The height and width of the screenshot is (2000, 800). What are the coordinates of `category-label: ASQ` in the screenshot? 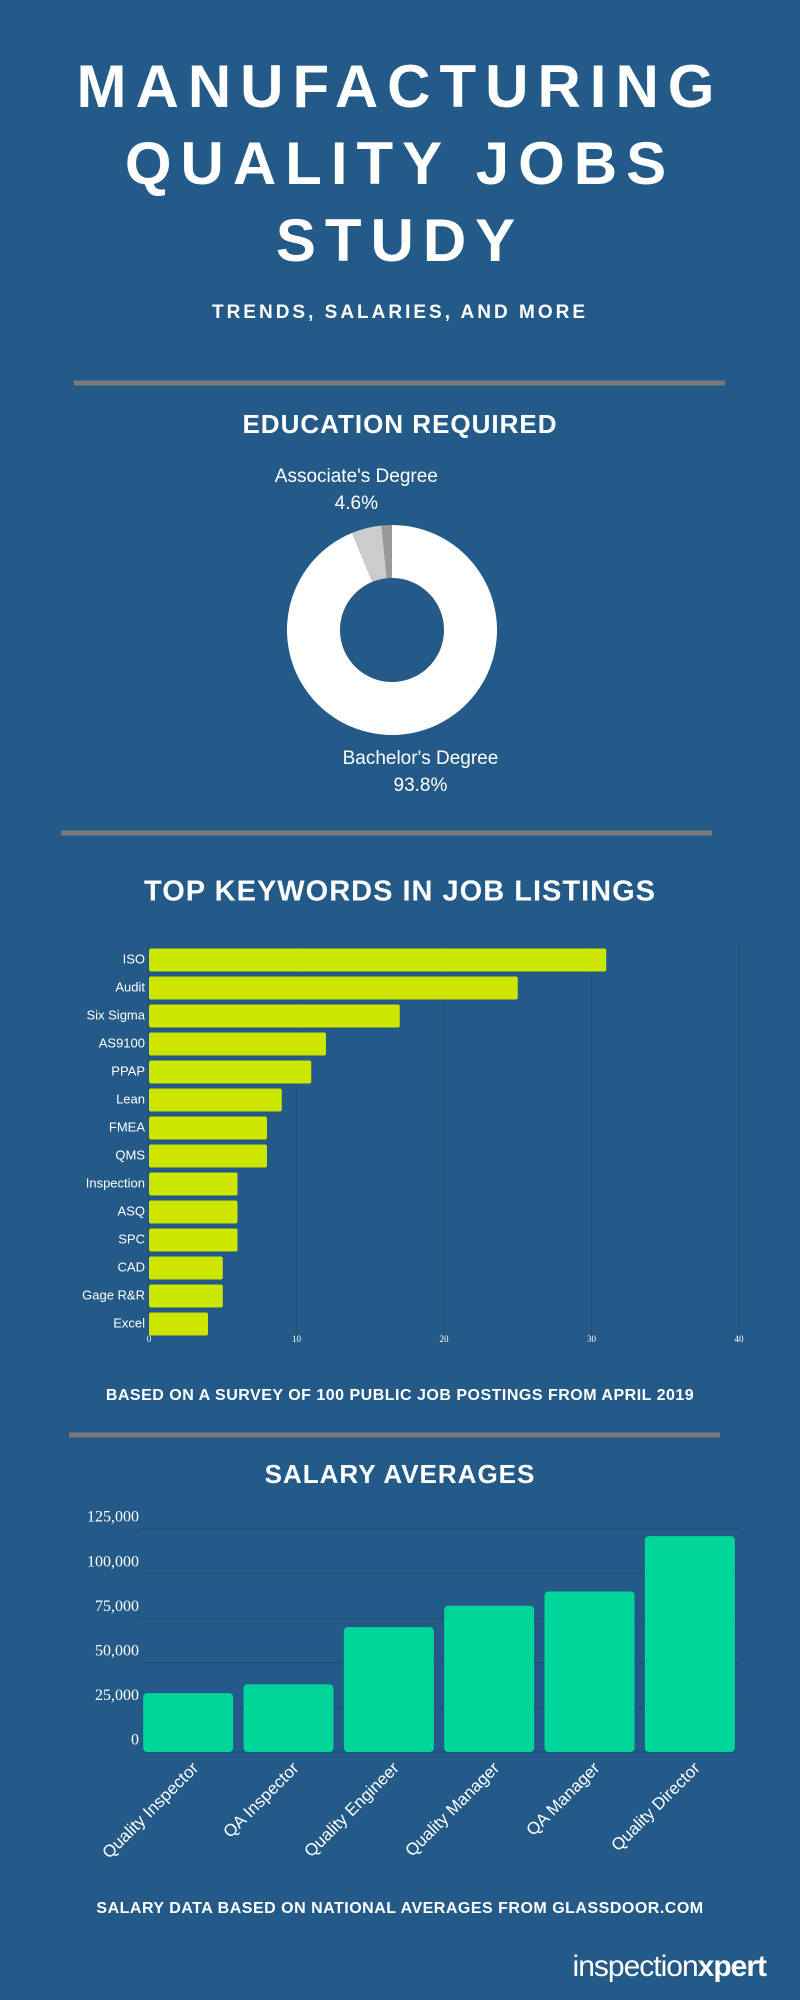 It's located at (131, 1210).